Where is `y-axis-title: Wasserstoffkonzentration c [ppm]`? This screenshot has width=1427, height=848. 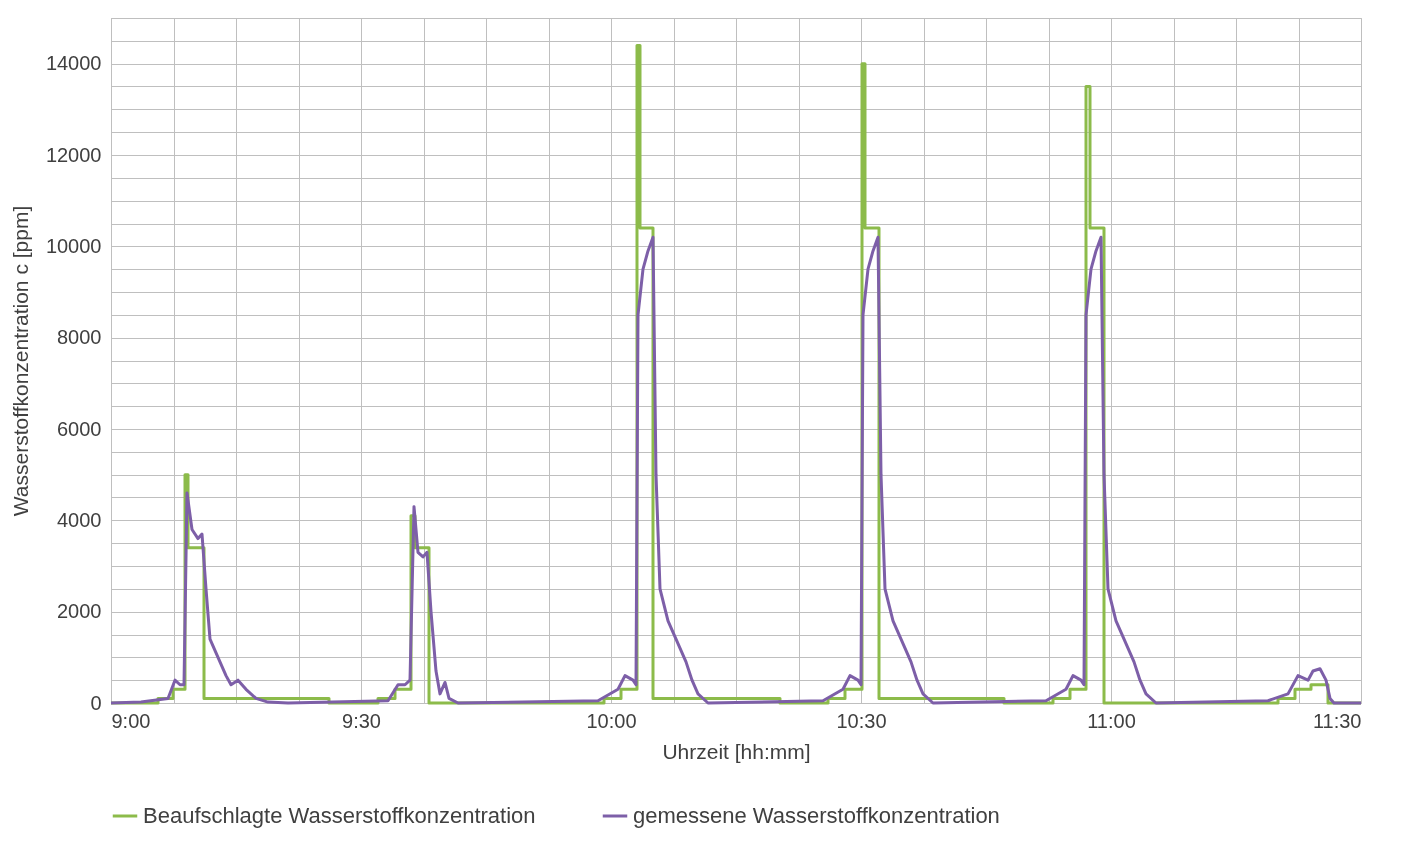 y-axis-title: Wasserstoffkonzentration c [ppm] is located at coordinates (20, 361).